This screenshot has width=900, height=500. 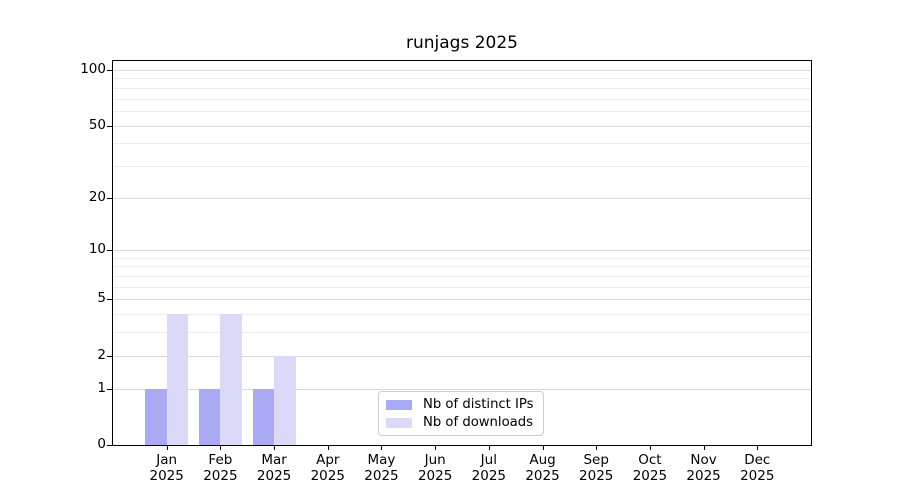 I want to click on y-tick-label: 10, so click(x=97, y=249).